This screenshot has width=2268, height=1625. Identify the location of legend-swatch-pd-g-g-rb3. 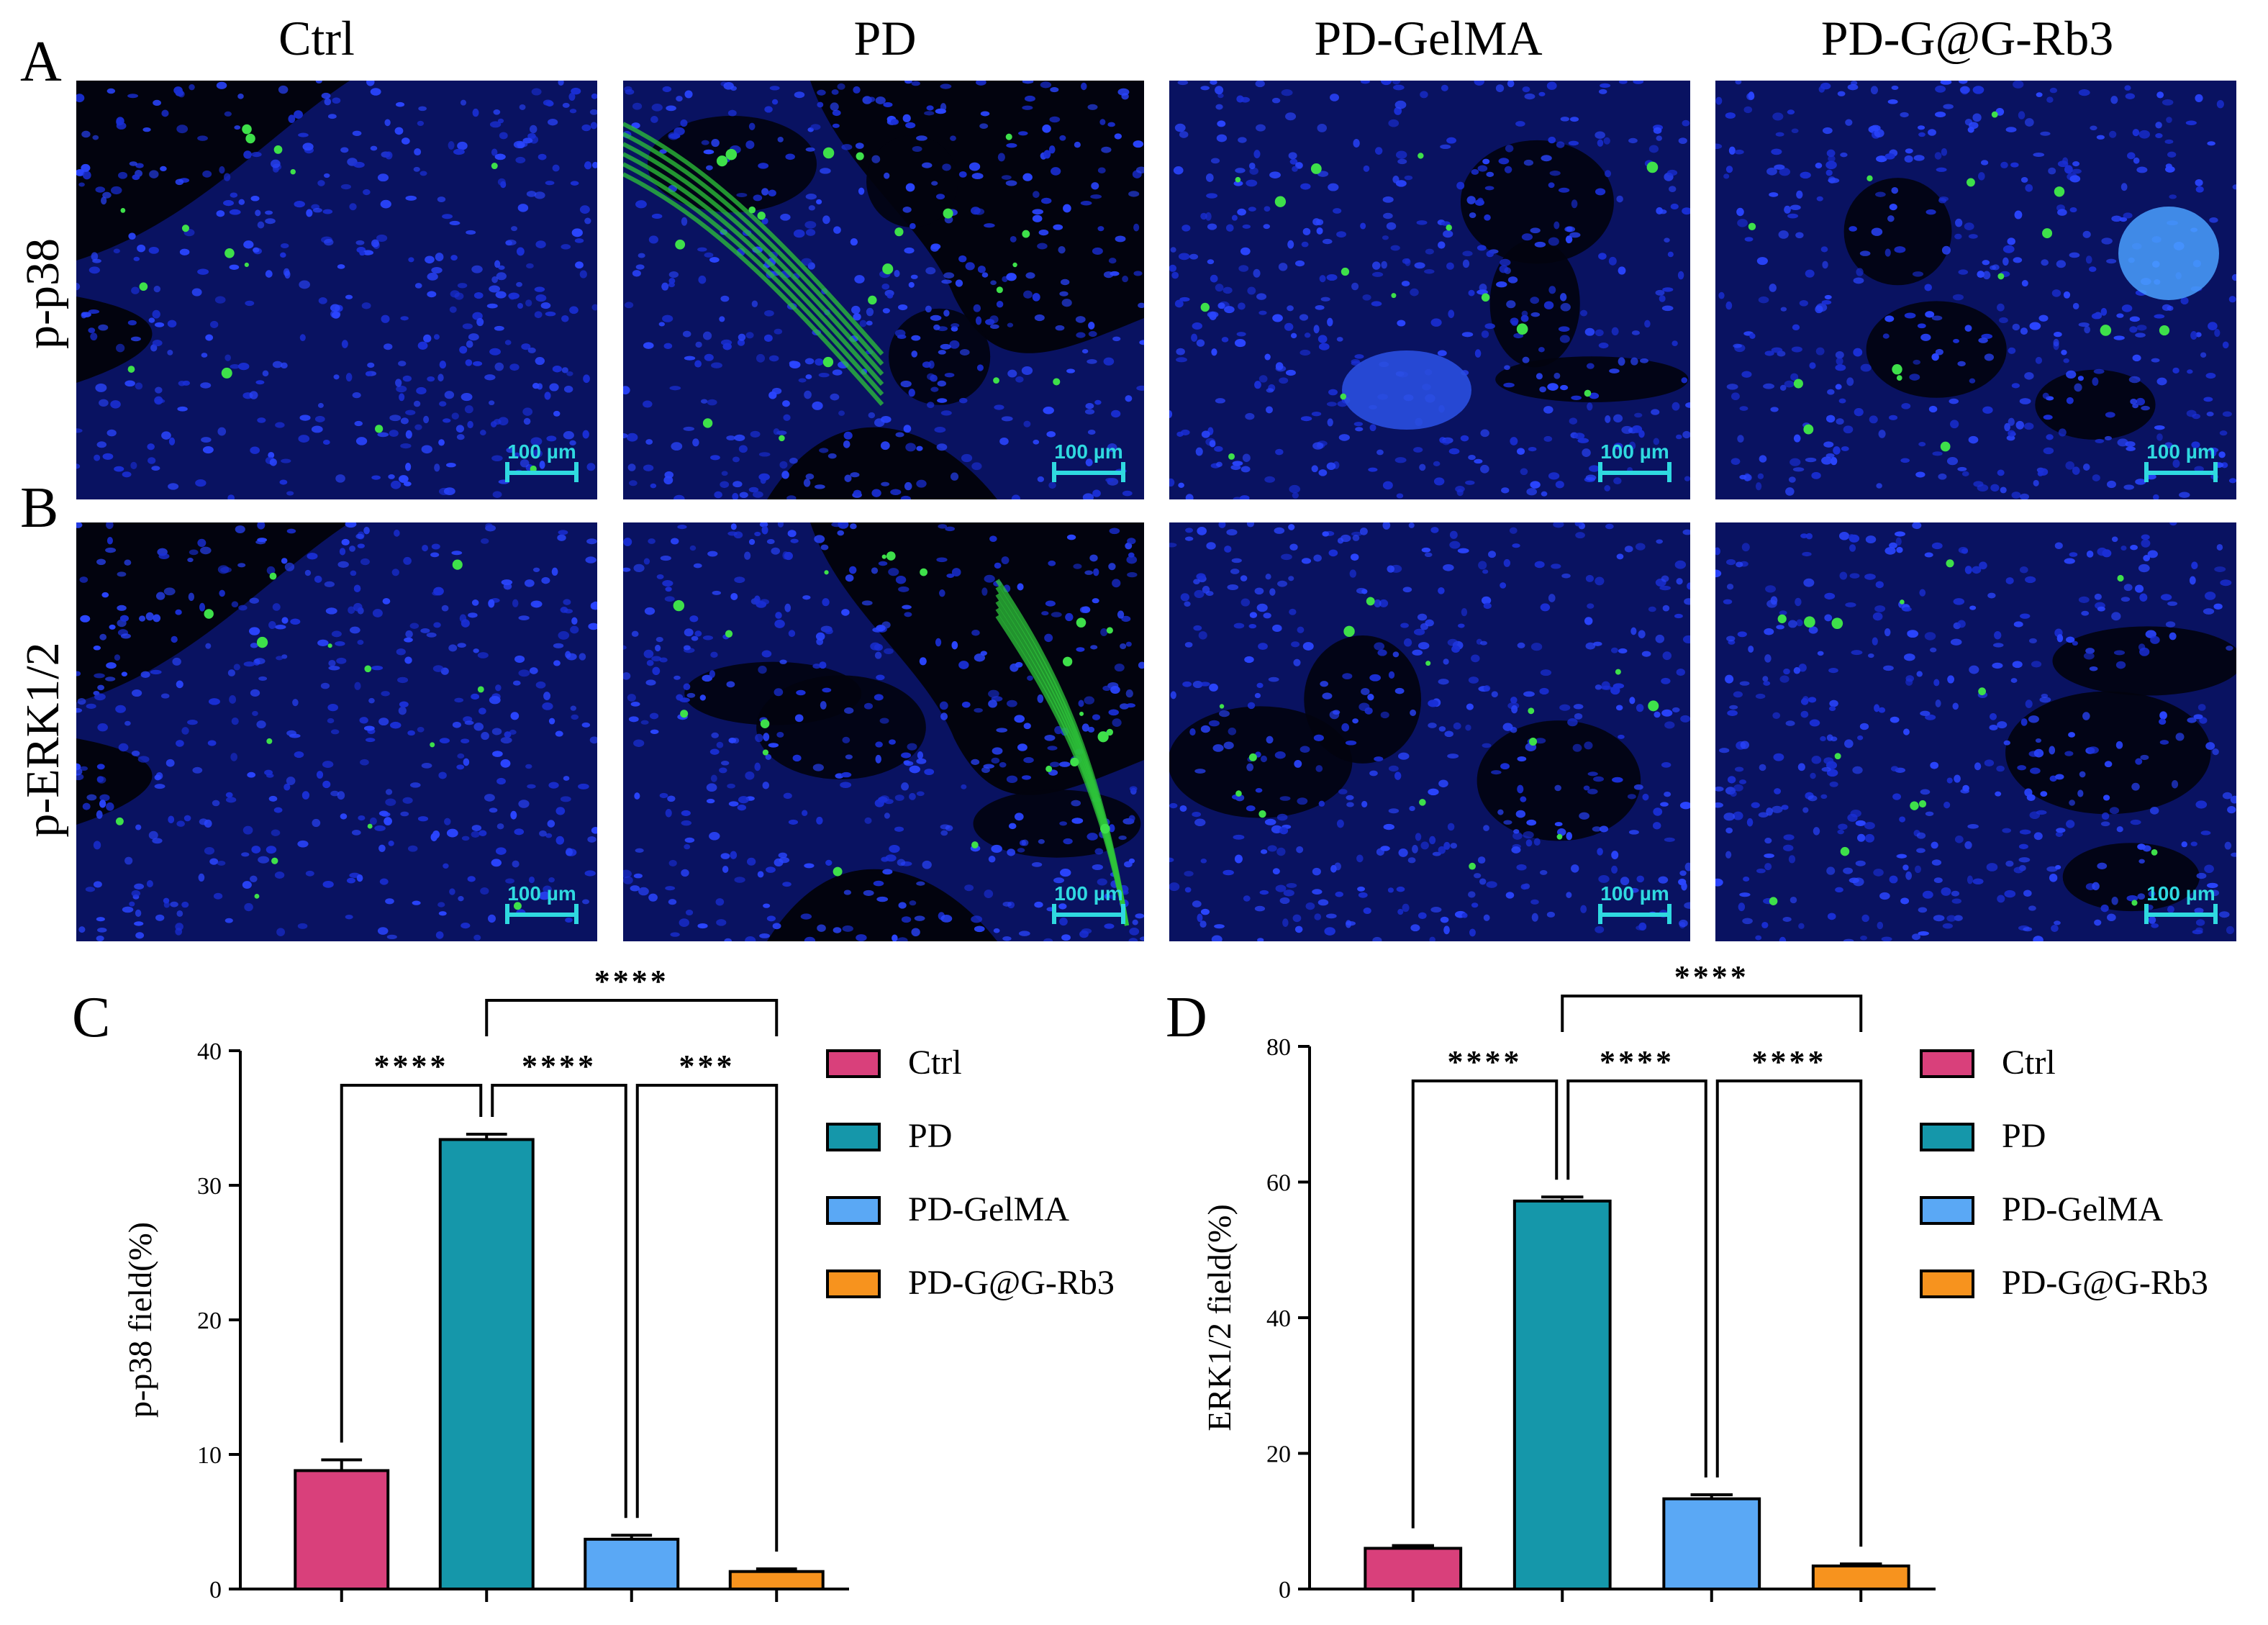
(1947, 1284).